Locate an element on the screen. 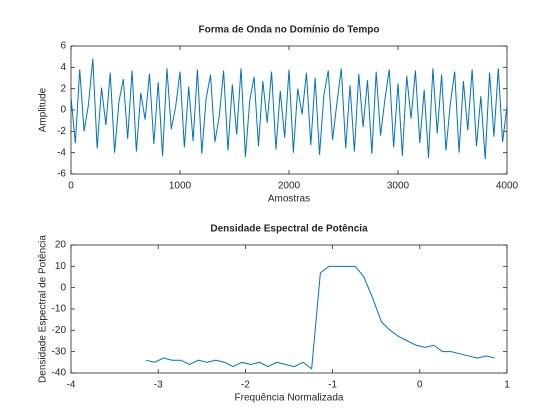 Image resolution: width=560 pixels, height=420 pixels. y-tick-label: -30 is located at coordinates (59, 351).